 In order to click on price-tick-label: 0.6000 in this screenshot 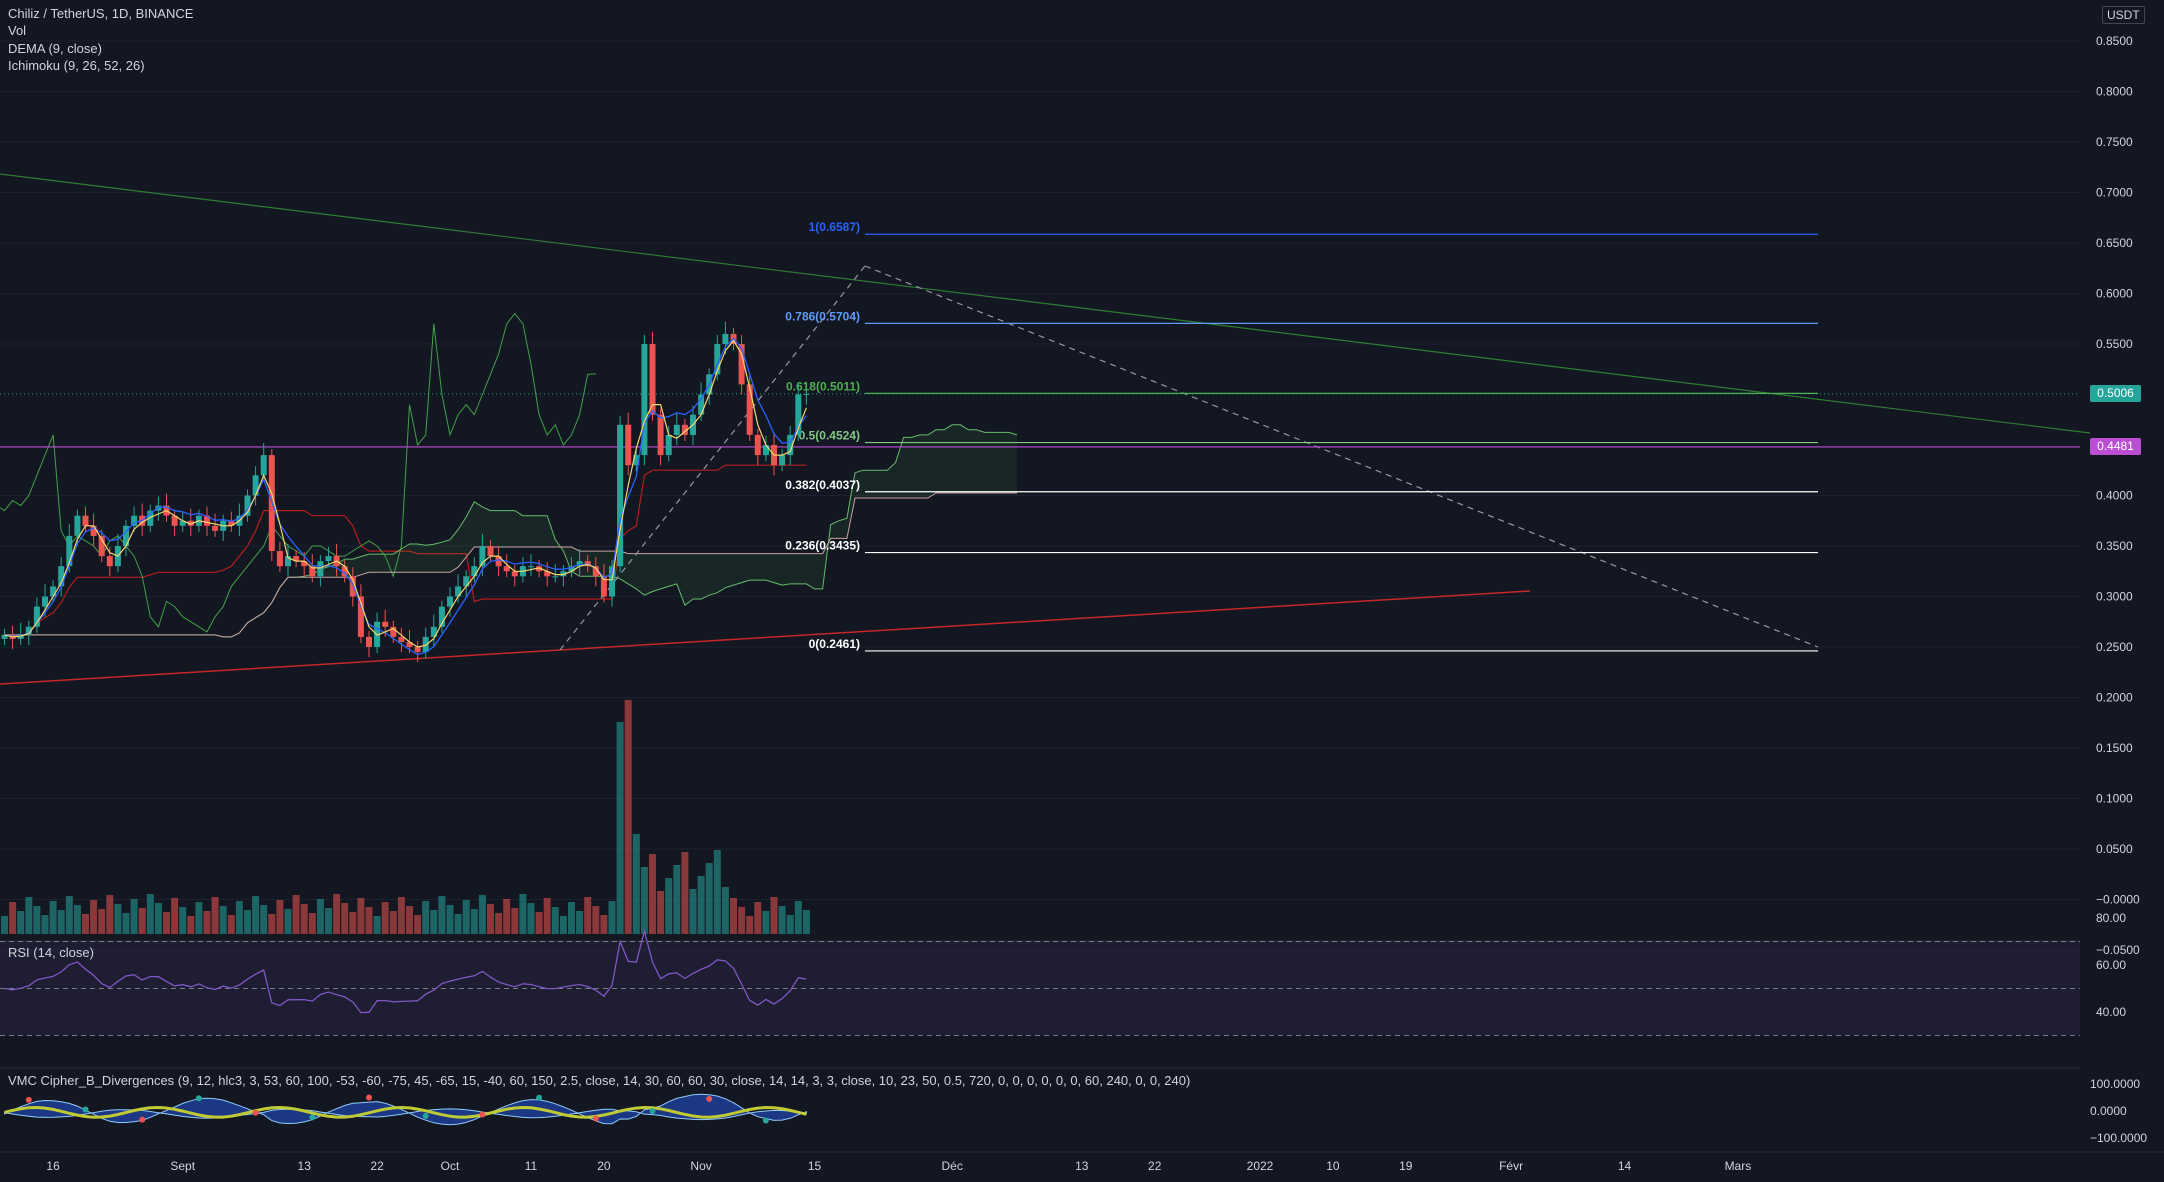, I will do `click(2114, 294)`.